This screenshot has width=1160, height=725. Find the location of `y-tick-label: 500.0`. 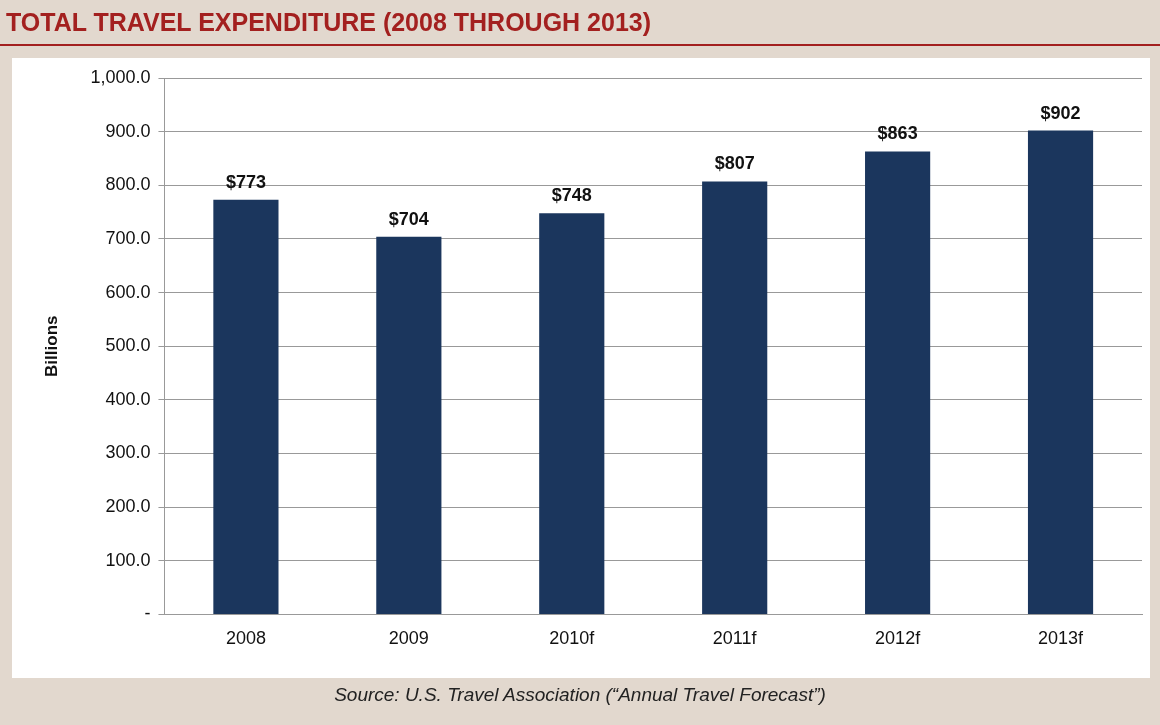

y-tick-label: 500.0 is located at coordinates (128, 345).